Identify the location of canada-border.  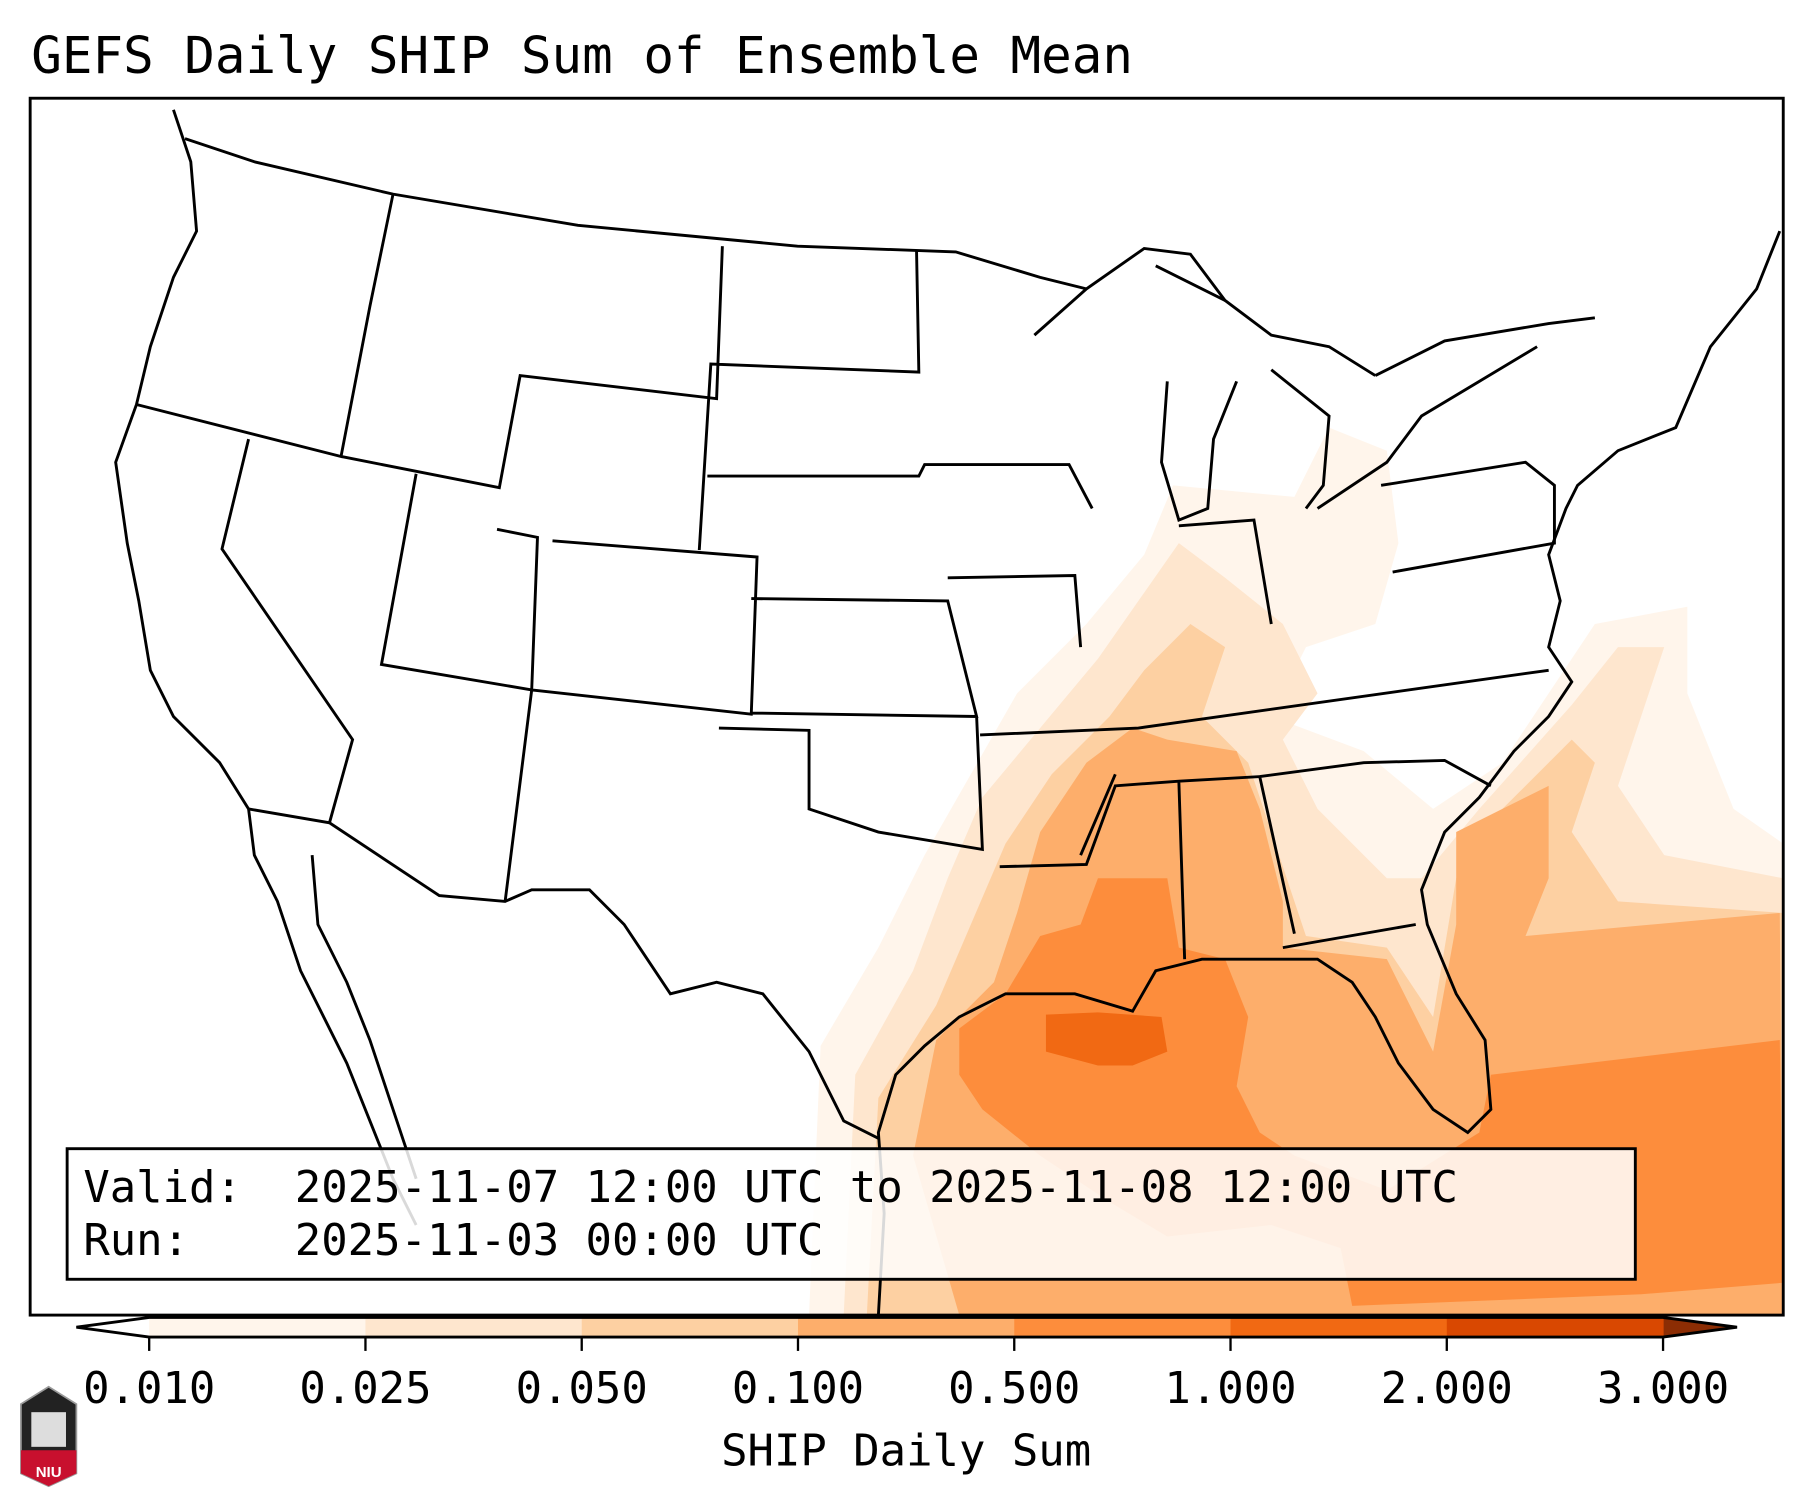
(890, 257).